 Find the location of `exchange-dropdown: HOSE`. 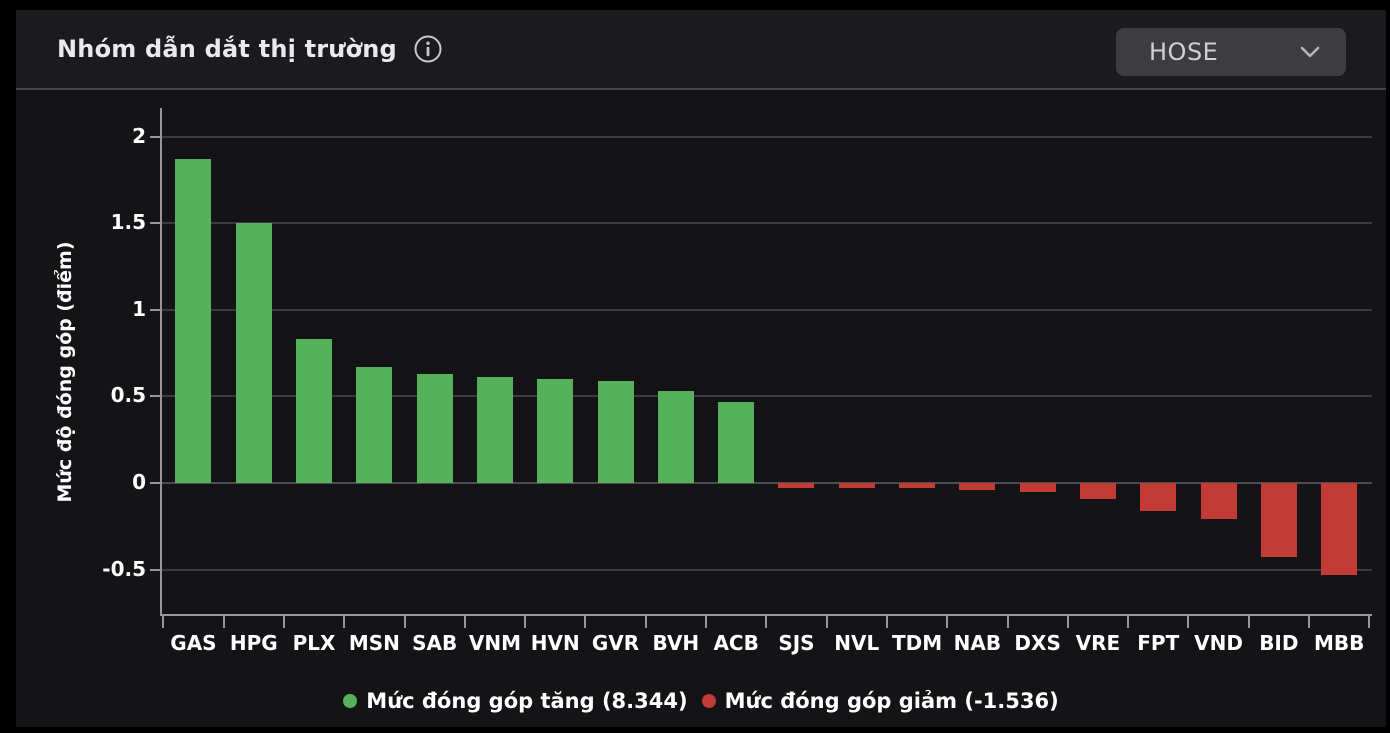

exchange-dropdown: HOSE is located at coordinates (1231, 52).